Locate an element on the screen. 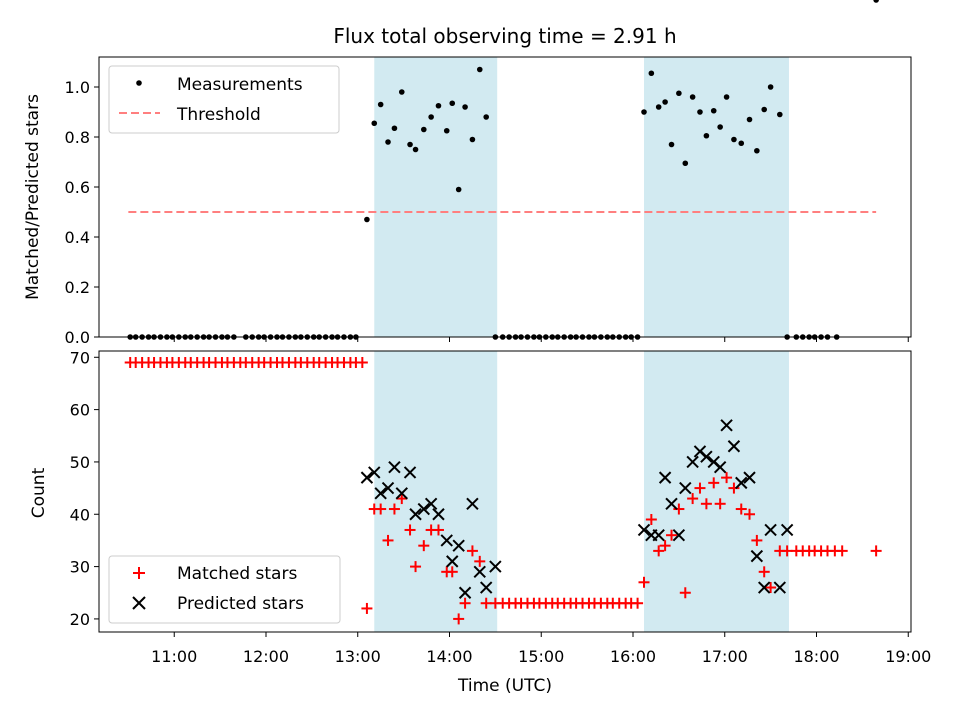 Image resolution: width=960 pixels, height=720 pixels. x-tick-label: 19:00 is located at coordinates (908, 656).